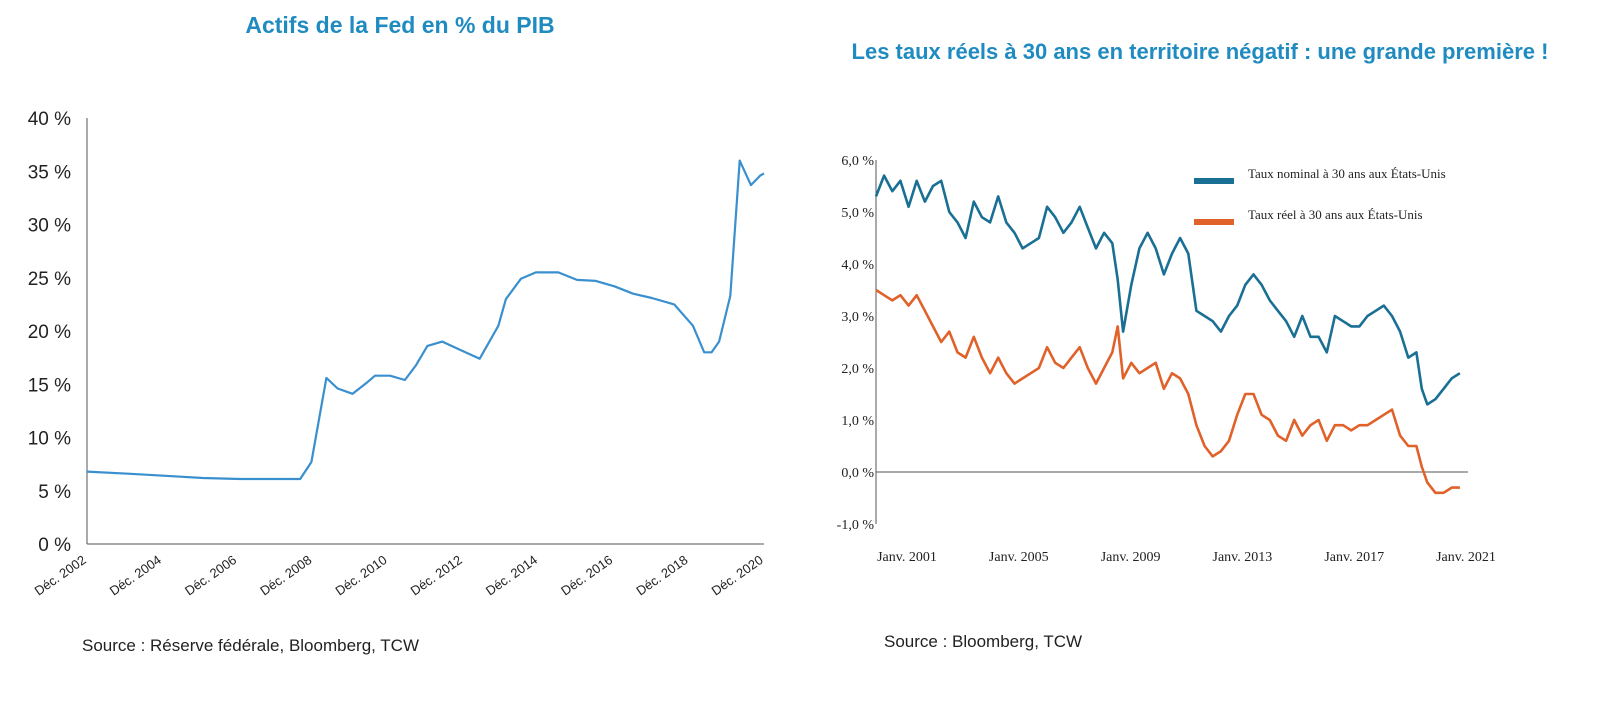 The image size is (1600, 714). I want to click on series-line-nominal-rate, so click(1167, 290).